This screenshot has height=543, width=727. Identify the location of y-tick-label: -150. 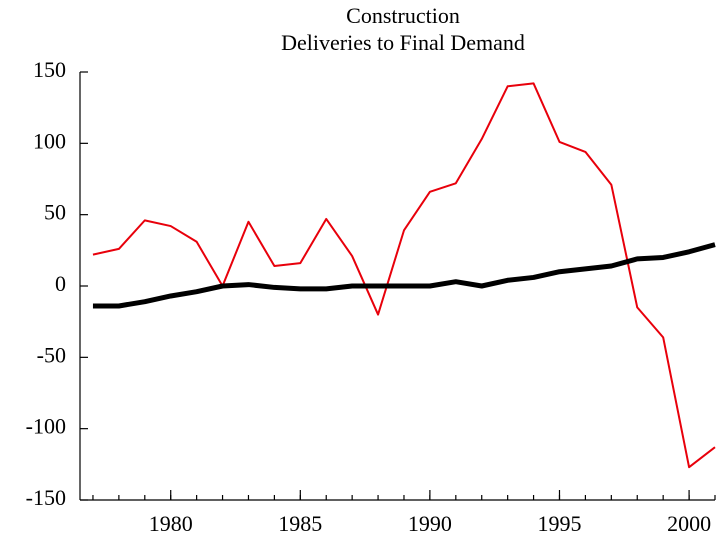
(46, 497).